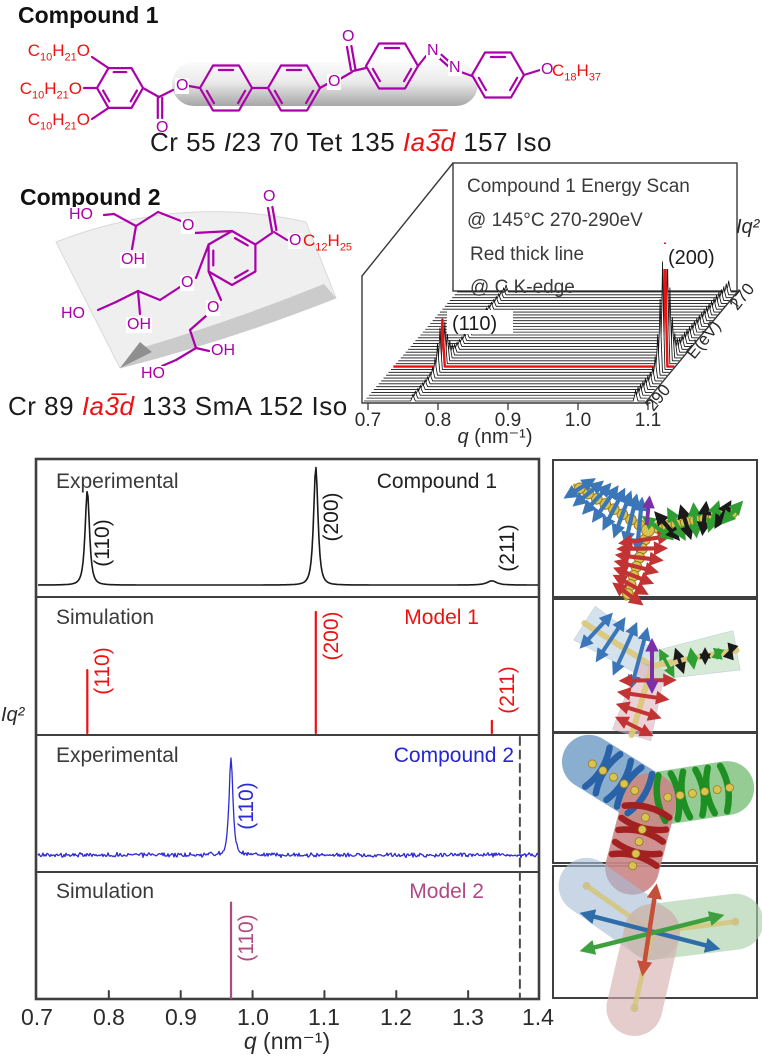 Image resolution: width=762 pixels, height=1062 pixels. What do you see at coordinates (351, 142) in the screenshot?
I see `compound1-phase-sequence: Cr 55 I23 70 Tet 135 Ia3̅d 157 Iso` at bounding box center [351, 142].